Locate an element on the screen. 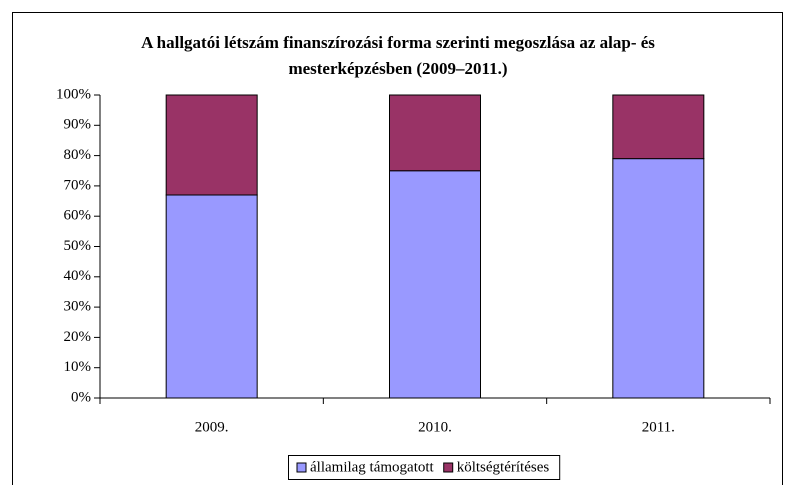 Image resolution: width=790 pixels, height=485 pixels. legend is located at coordinates (424, 467).